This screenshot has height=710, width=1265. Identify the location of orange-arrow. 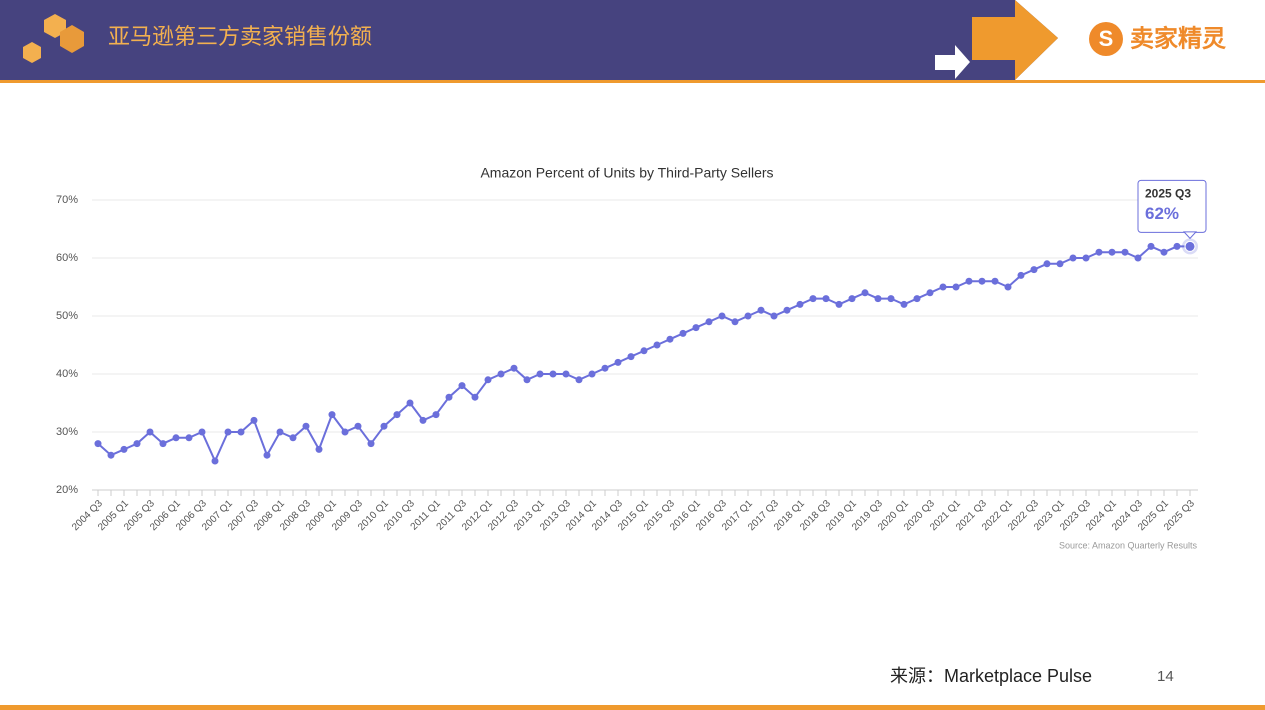
(1015, 40).